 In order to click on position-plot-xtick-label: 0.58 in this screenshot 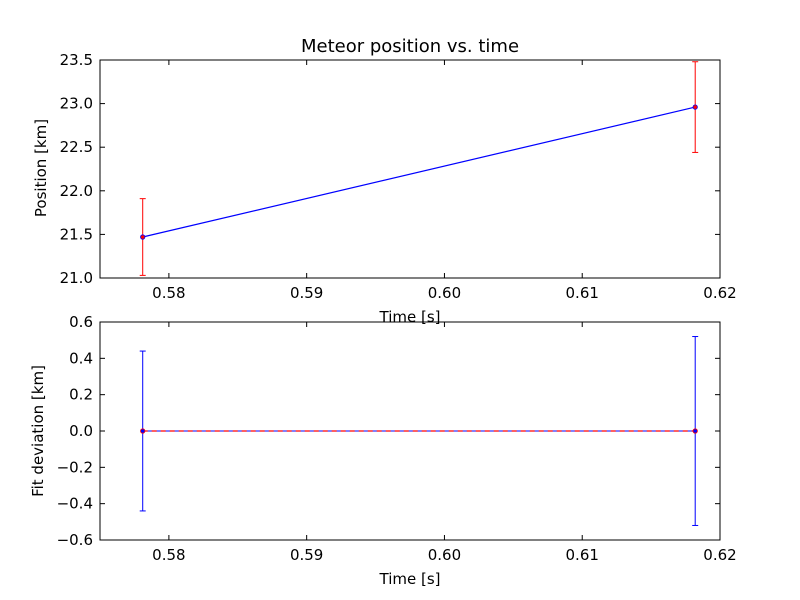, I will do `click(168, 293)`.